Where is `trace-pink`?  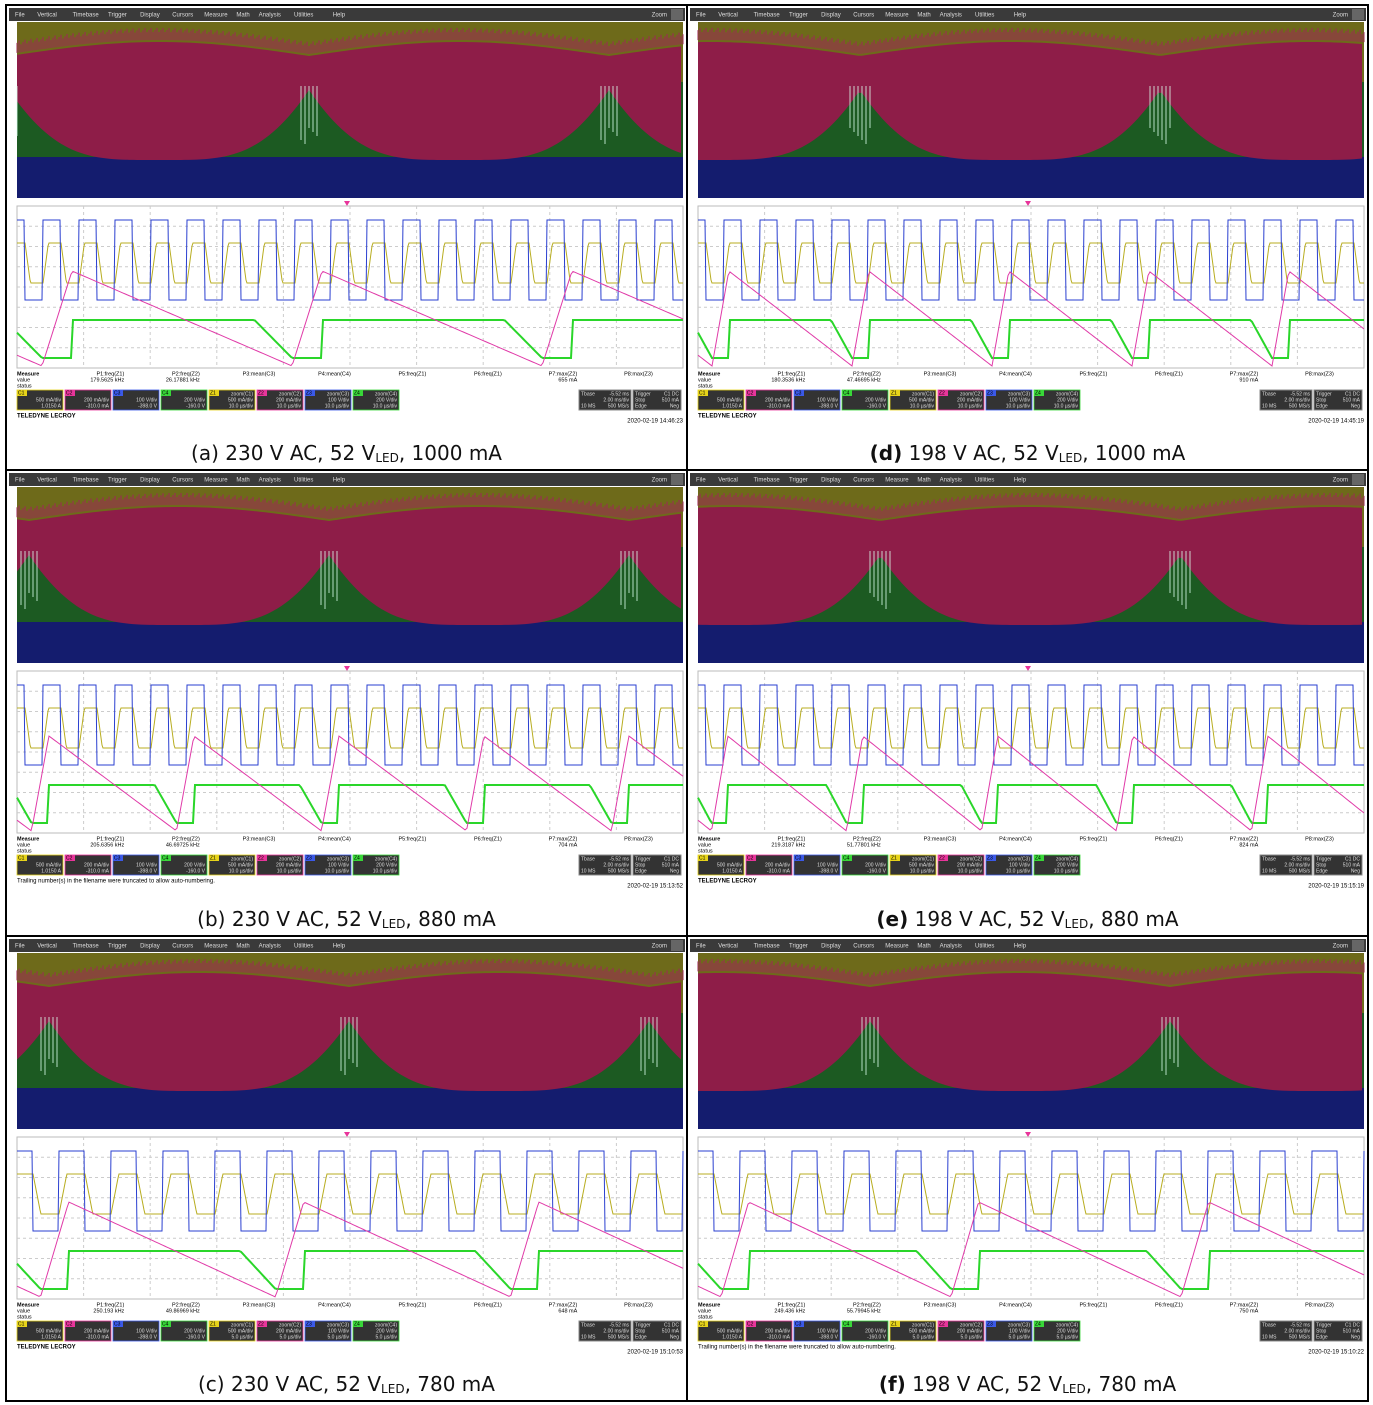
trace-pink is located at coordinates (349, 783).